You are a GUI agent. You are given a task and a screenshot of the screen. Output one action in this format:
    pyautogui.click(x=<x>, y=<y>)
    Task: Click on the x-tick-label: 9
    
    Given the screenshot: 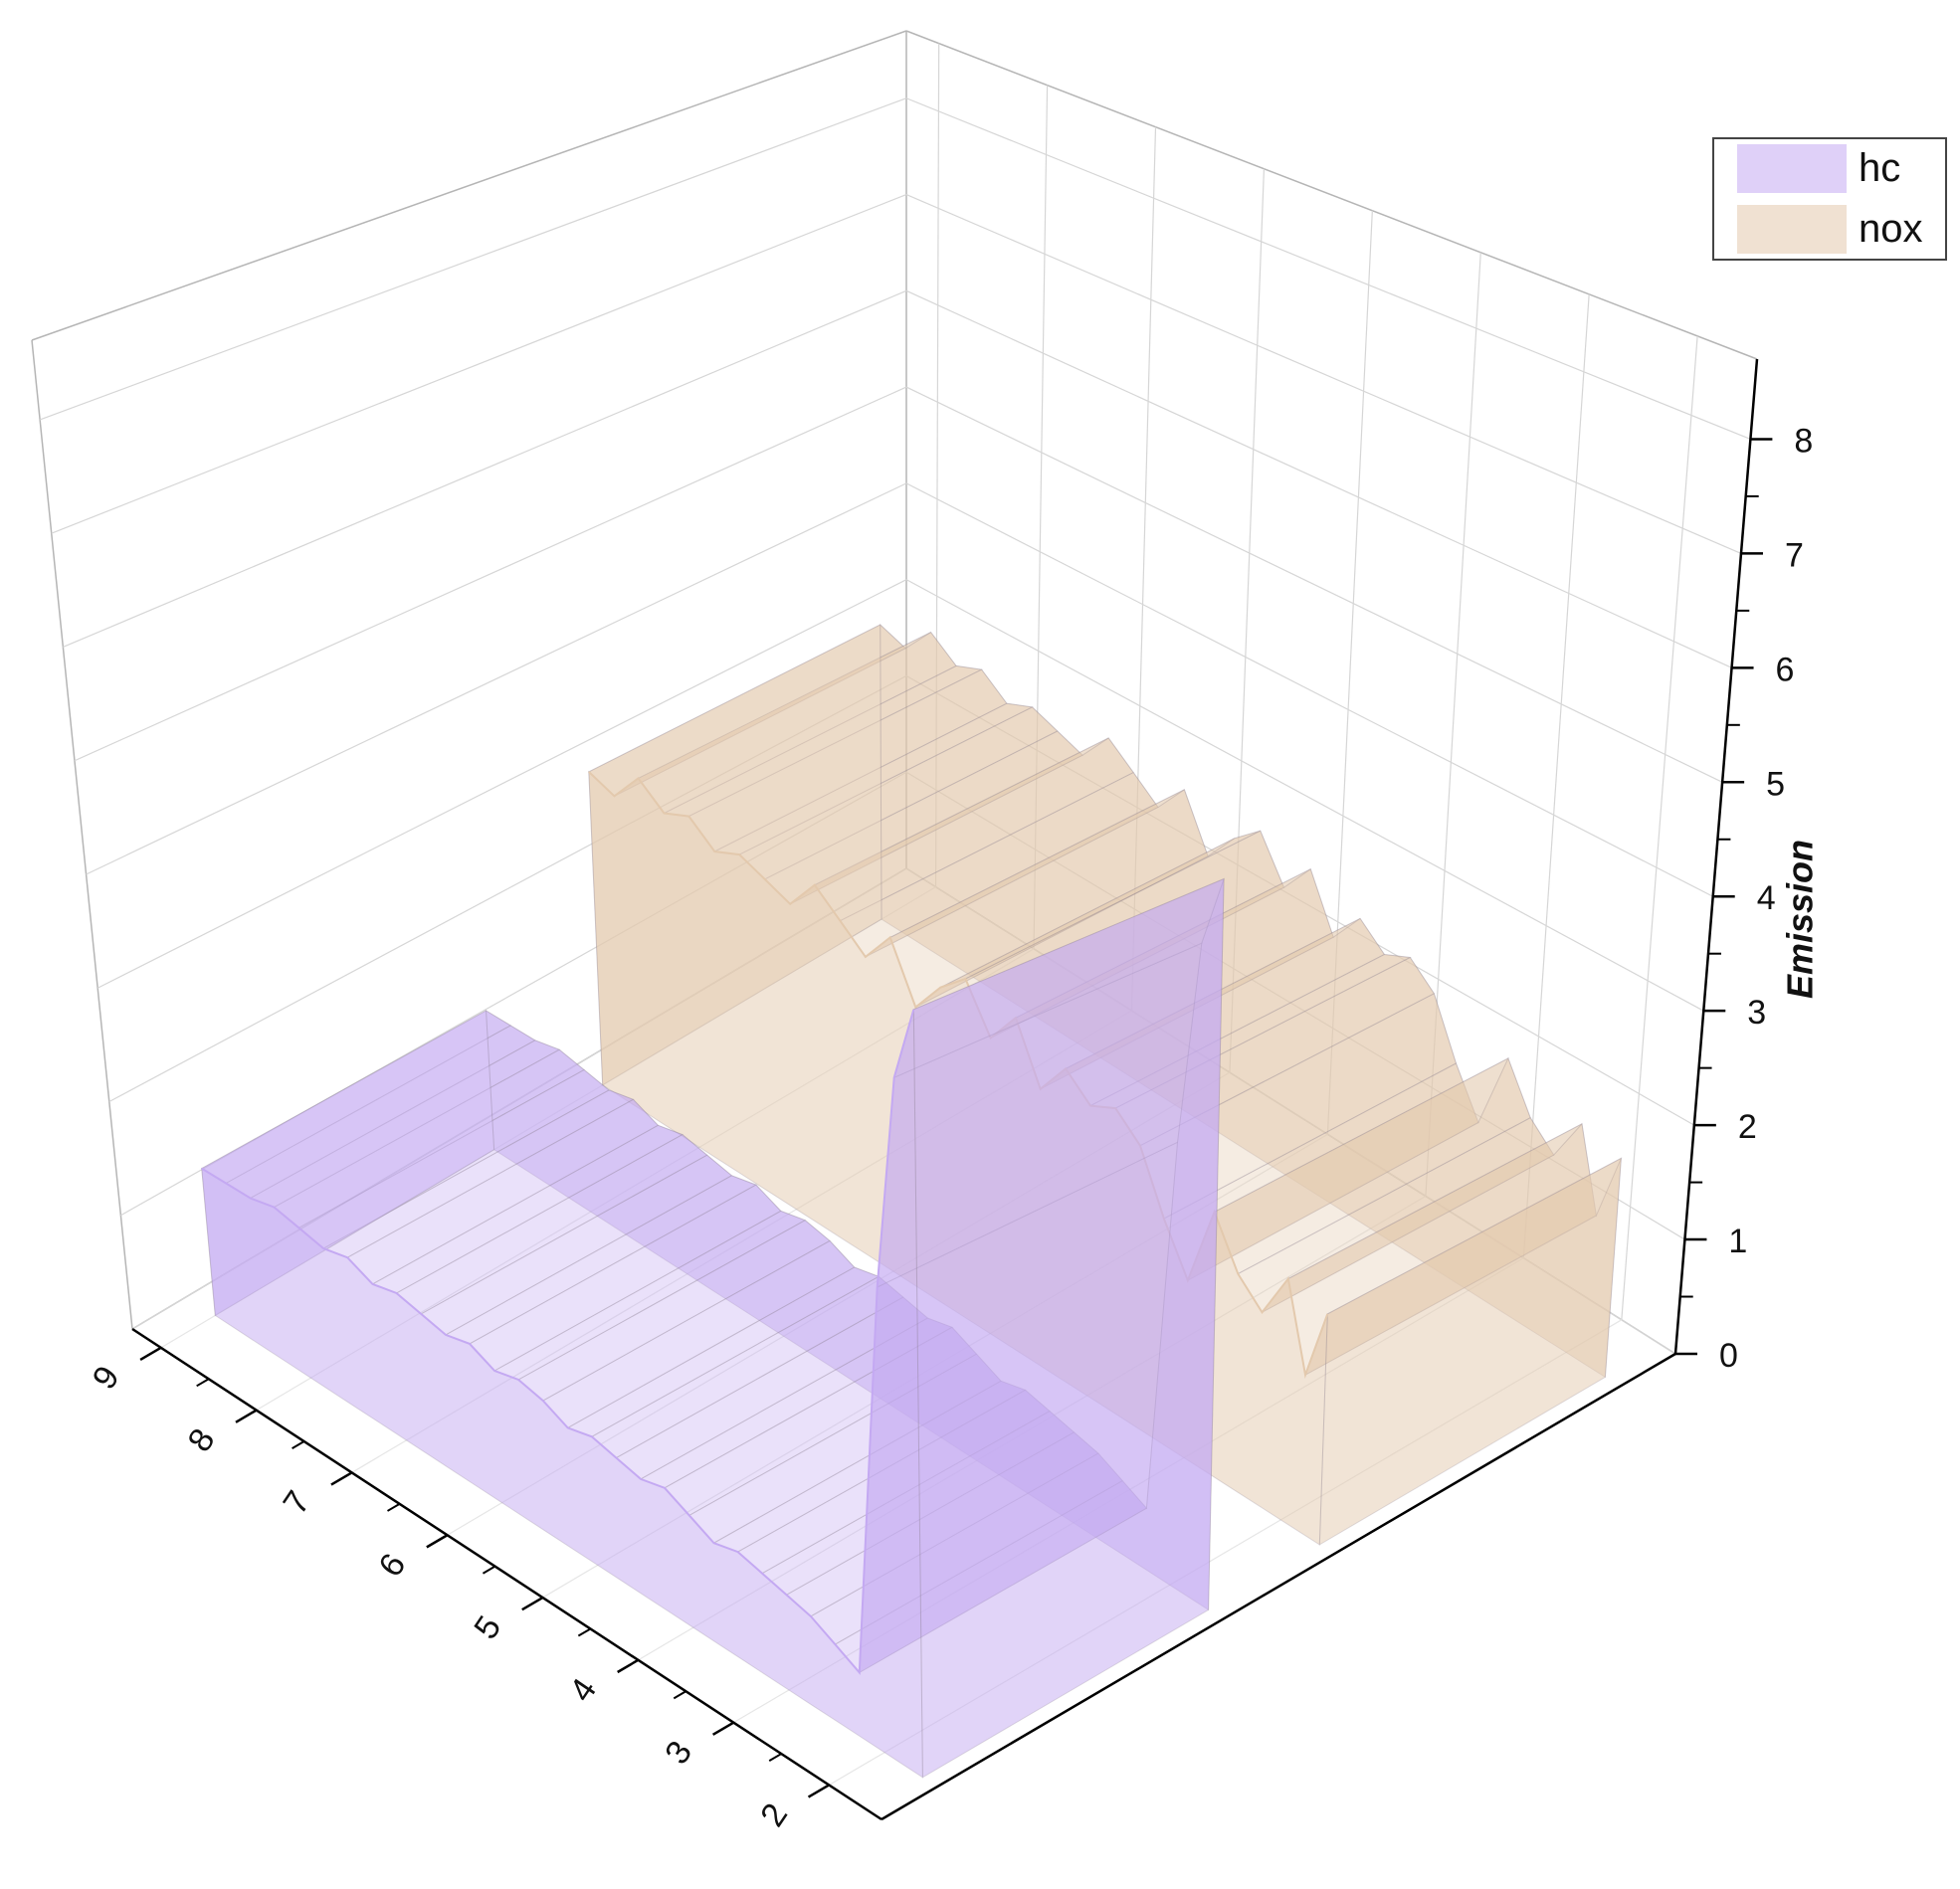 What is the action you would take?
    pyautogui.click(x=106, y=1378)
    